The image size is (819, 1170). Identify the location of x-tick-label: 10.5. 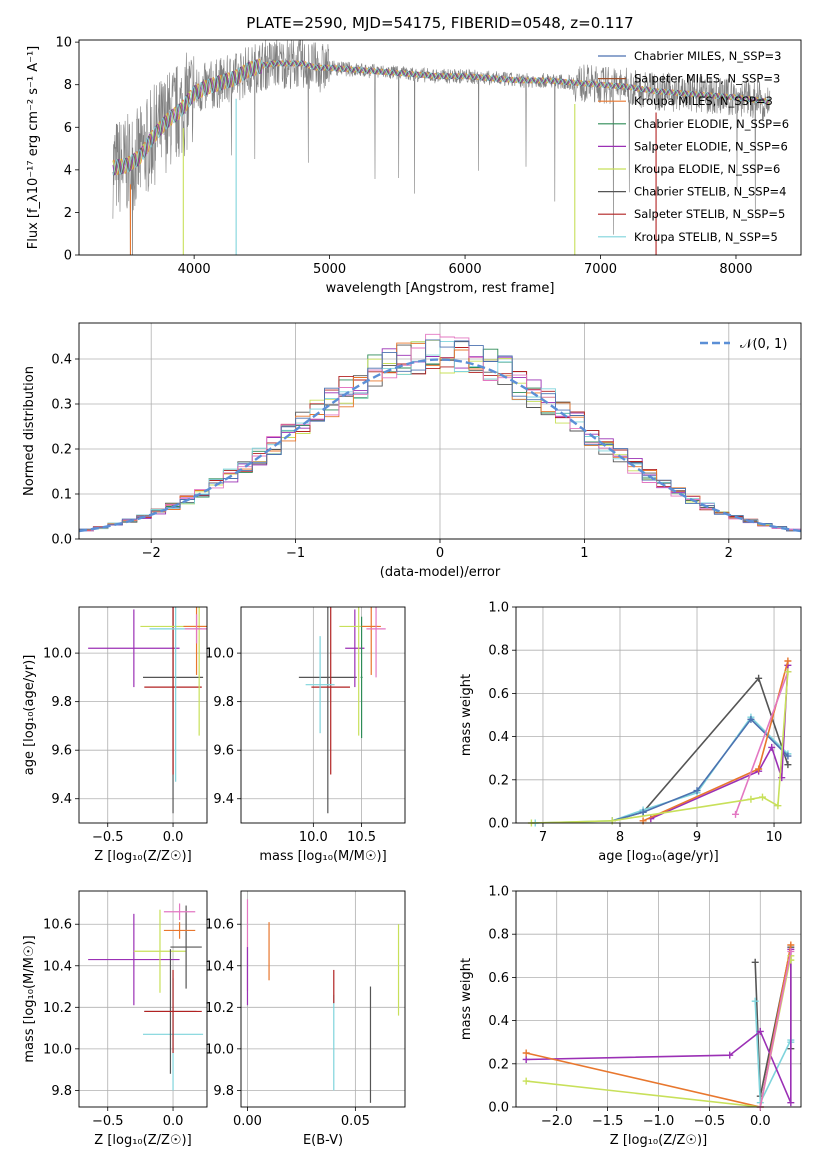
(361, 837).